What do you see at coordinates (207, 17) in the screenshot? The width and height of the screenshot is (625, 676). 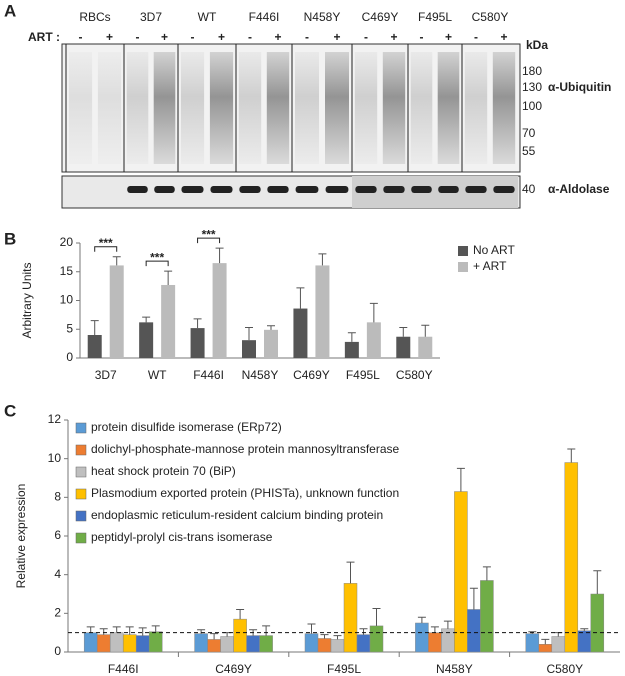 I see `lane-label: WT` at bounding box center [207, 17].